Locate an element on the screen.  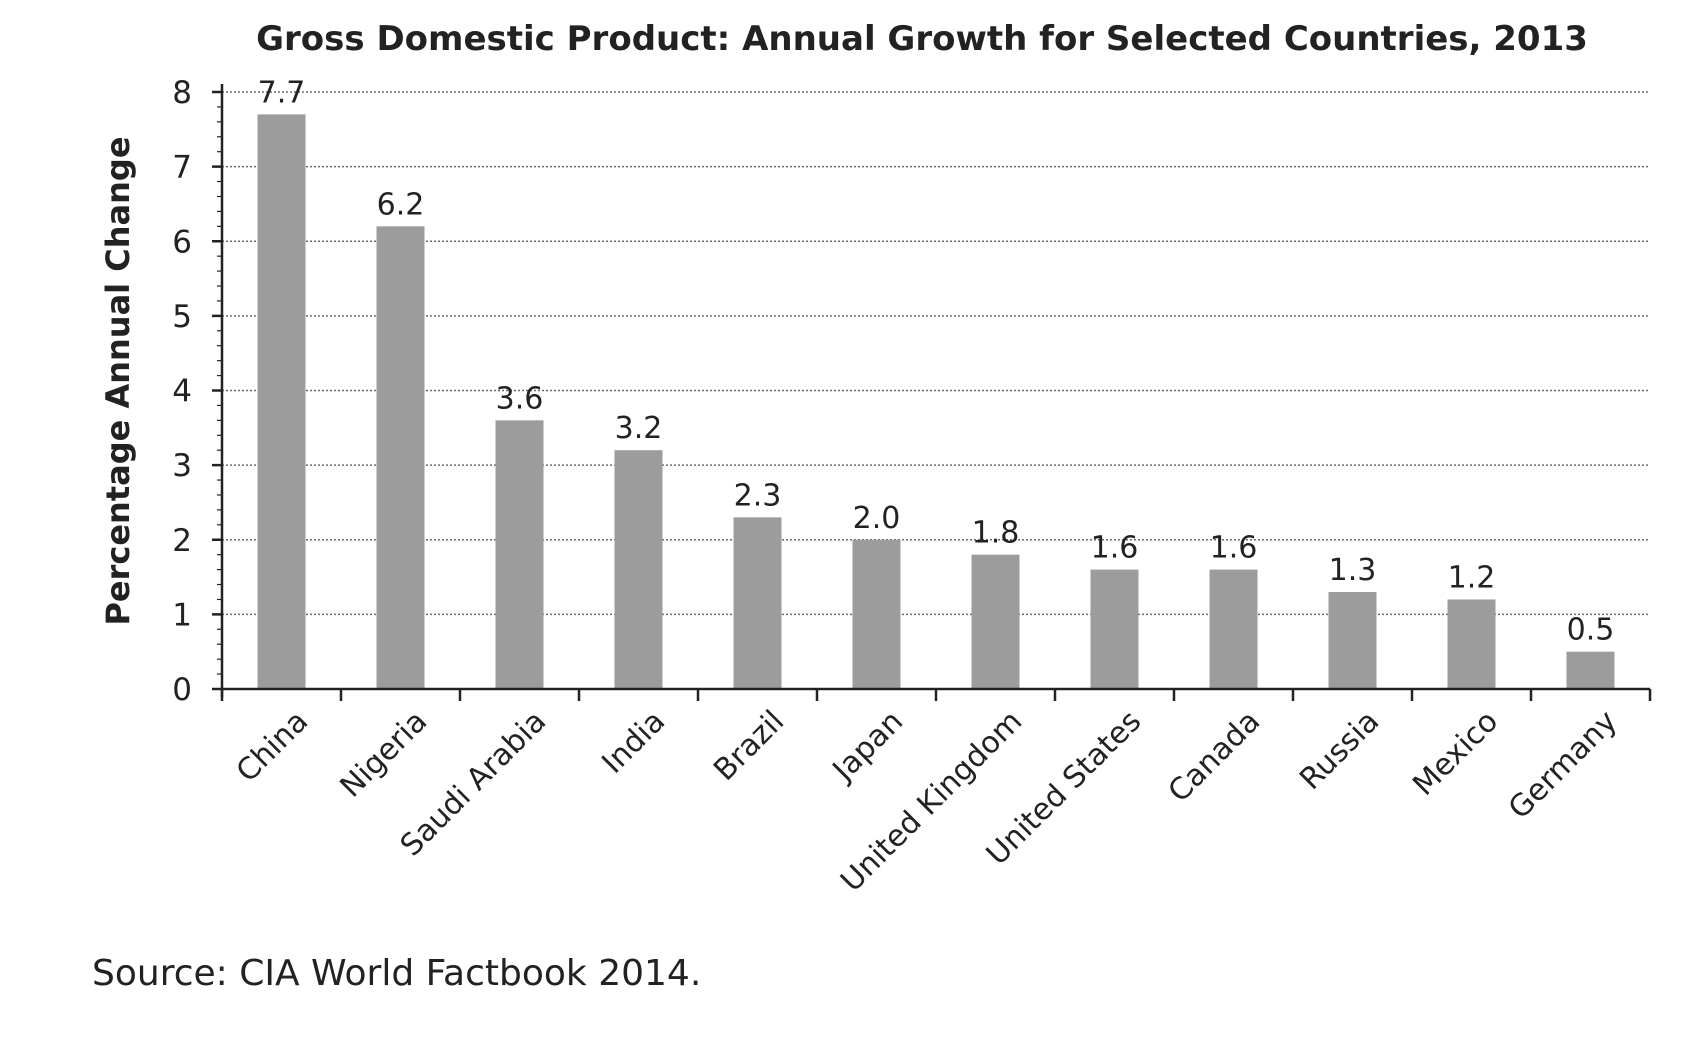
data-label: 3.6 is located at coordinates (520, 398).